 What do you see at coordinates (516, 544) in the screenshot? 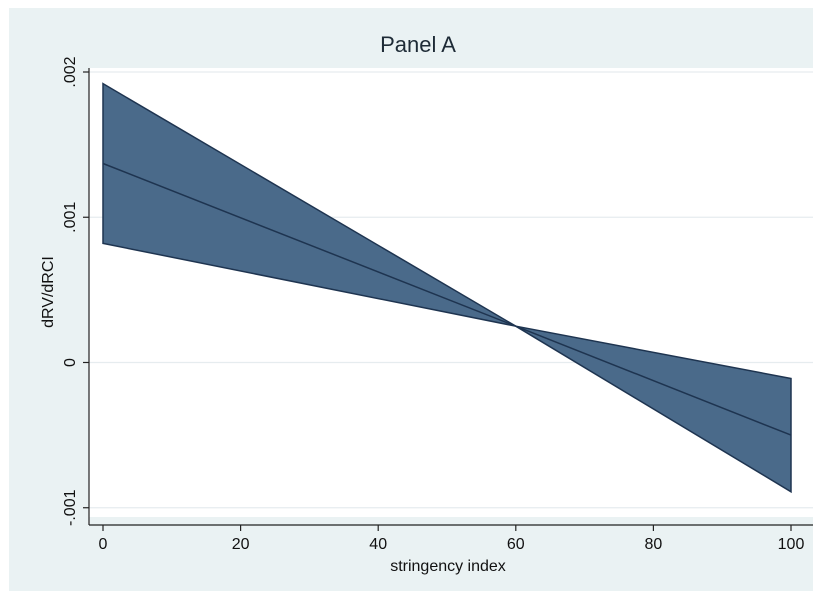
I see `x-tick-label-3: 60` at bounding box center [516, 544].